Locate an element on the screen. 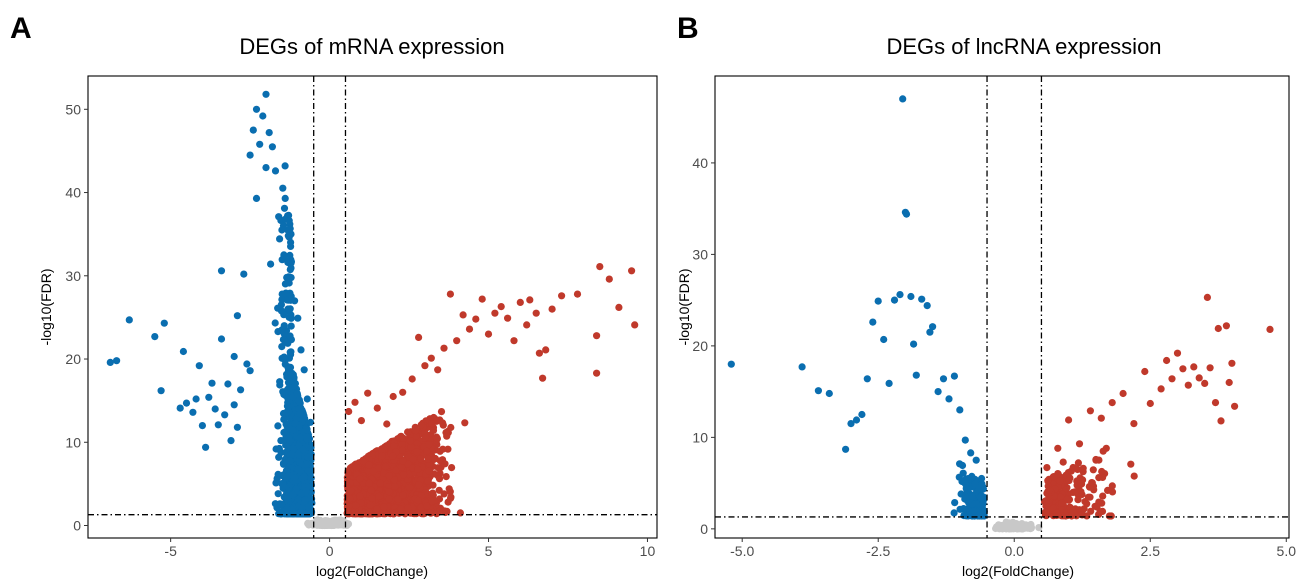  panel-a-point-cloud is located at coordinates (368, 357).